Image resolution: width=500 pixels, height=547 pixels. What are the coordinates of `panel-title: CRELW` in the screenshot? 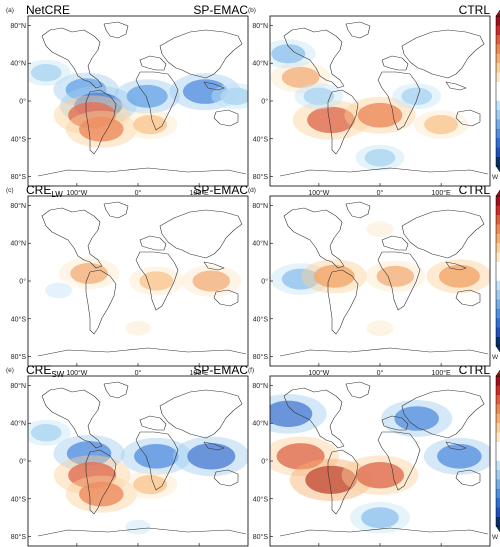 It's located at (44, 191).